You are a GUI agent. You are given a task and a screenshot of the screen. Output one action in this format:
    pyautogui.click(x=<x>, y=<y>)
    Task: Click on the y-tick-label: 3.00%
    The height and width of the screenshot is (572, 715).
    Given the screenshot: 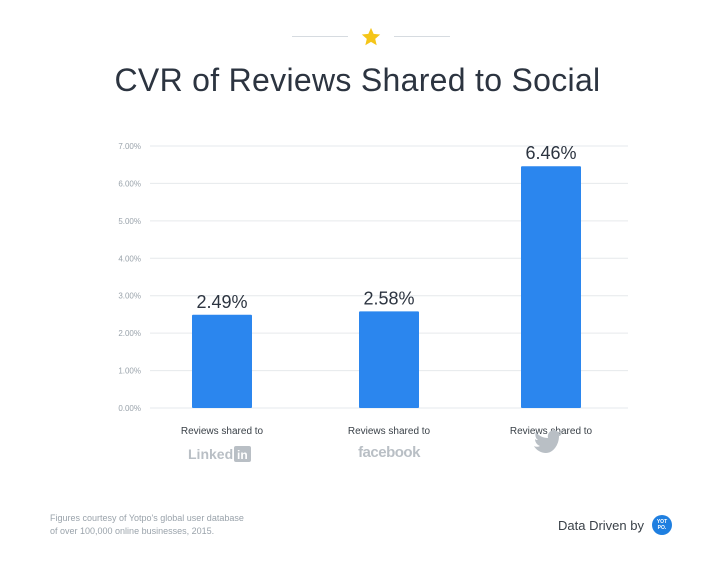 What is the action you would take?
    pyautogui.click(x=129, y=296)
    